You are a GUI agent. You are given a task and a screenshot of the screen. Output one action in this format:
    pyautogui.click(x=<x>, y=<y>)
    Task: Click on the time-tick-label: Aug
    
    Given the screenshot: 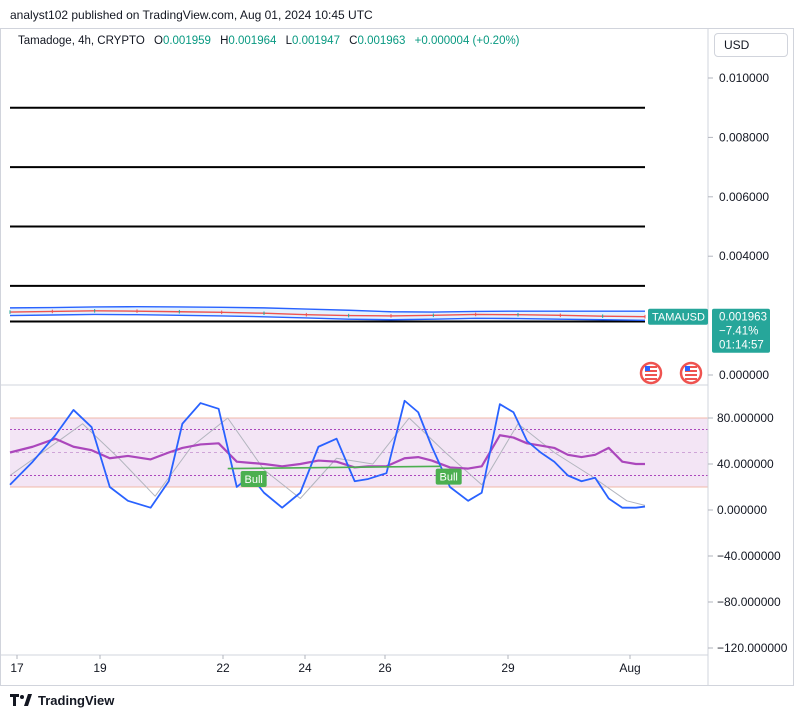 What is the action you would take?
    pyautogui.click(x=629, y=668)
    